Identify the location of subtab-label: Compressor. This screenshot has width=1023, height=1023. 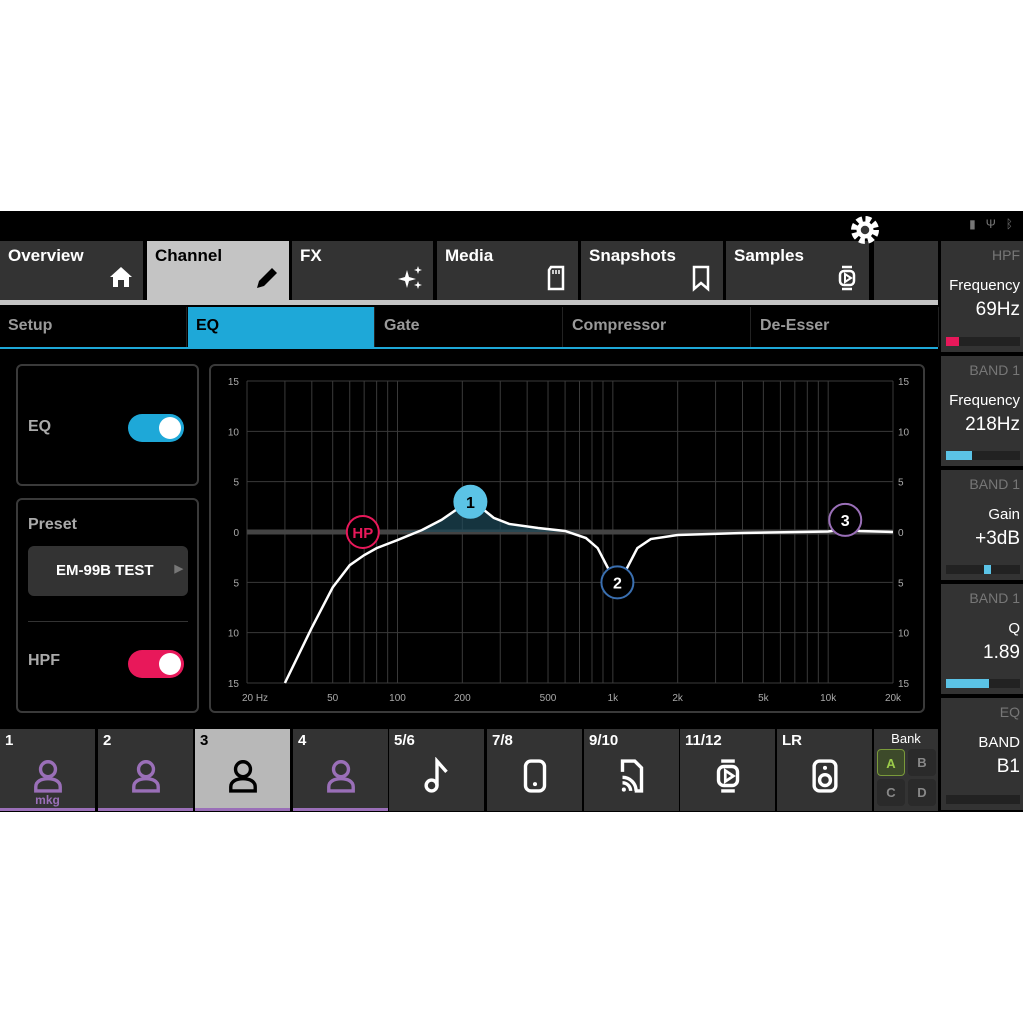
(619, 325).